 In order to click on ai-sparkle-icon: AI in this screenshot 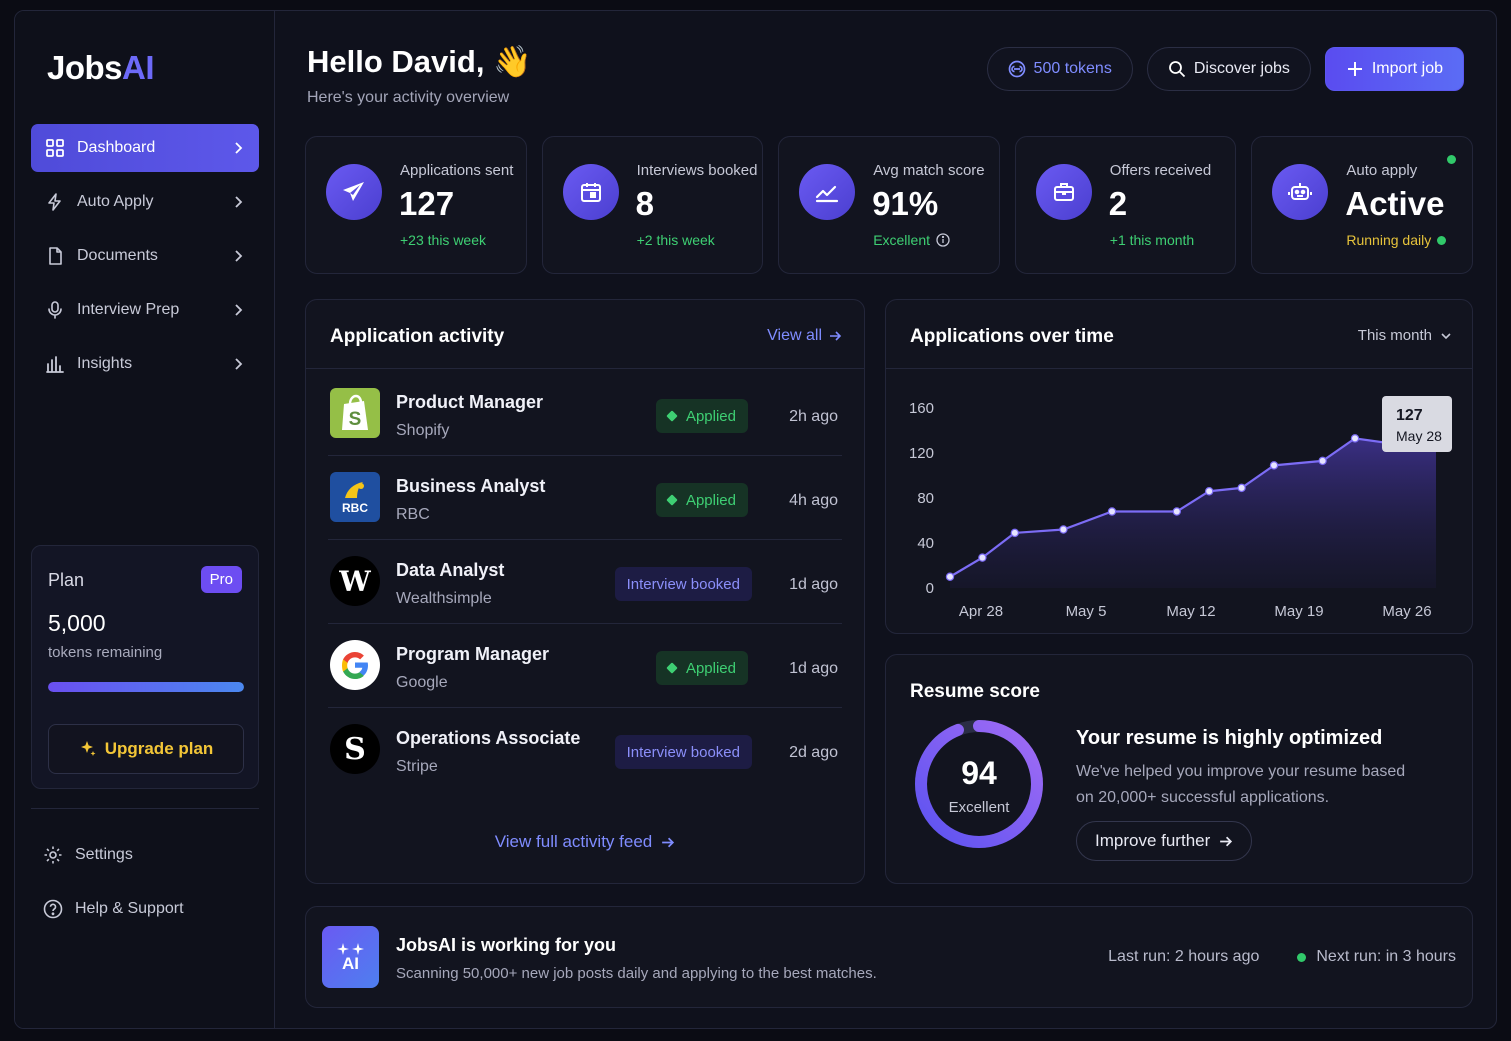, I will do `click(350, 957)`.